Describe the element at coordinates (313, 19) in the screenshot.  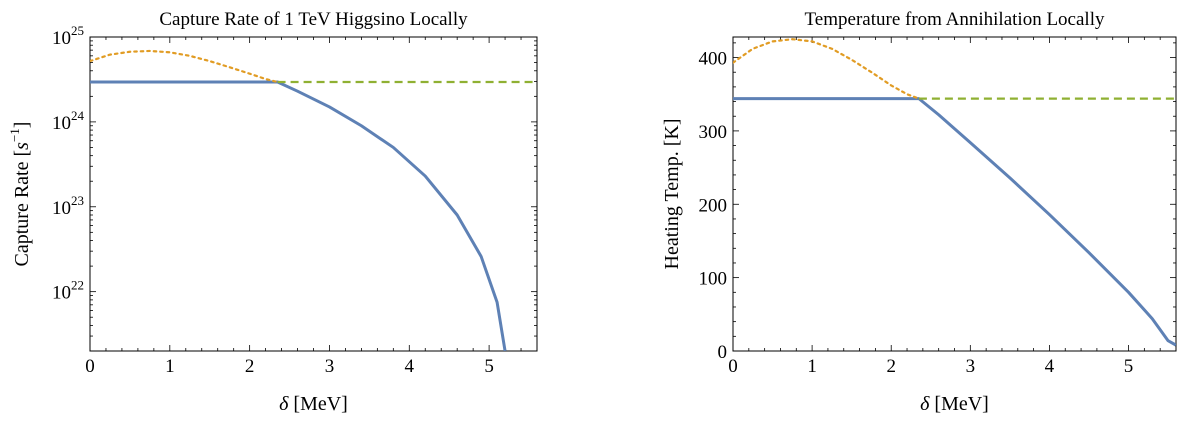
I see `chart-title: Capture Rate of 1 TeV Higgsino Locally` at that location.